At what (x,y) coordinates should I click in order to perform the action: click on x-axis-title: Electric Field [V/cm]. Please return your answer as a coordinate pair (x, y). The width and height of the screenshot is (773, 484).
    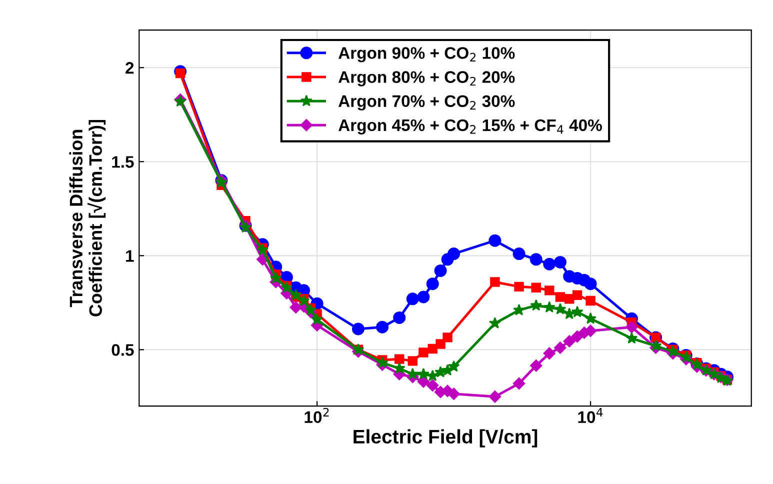
    Looking at the image, I should click on (446, 438).